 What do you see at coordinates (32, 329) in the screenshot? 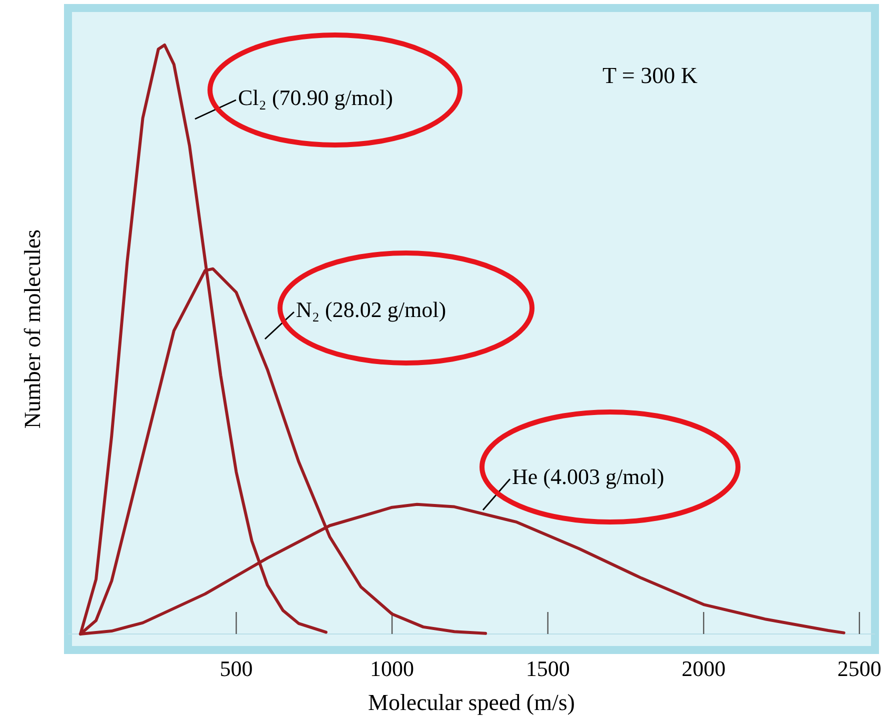
I see `y-axis-title: Number of molecules` at bounding box center [32, 329].